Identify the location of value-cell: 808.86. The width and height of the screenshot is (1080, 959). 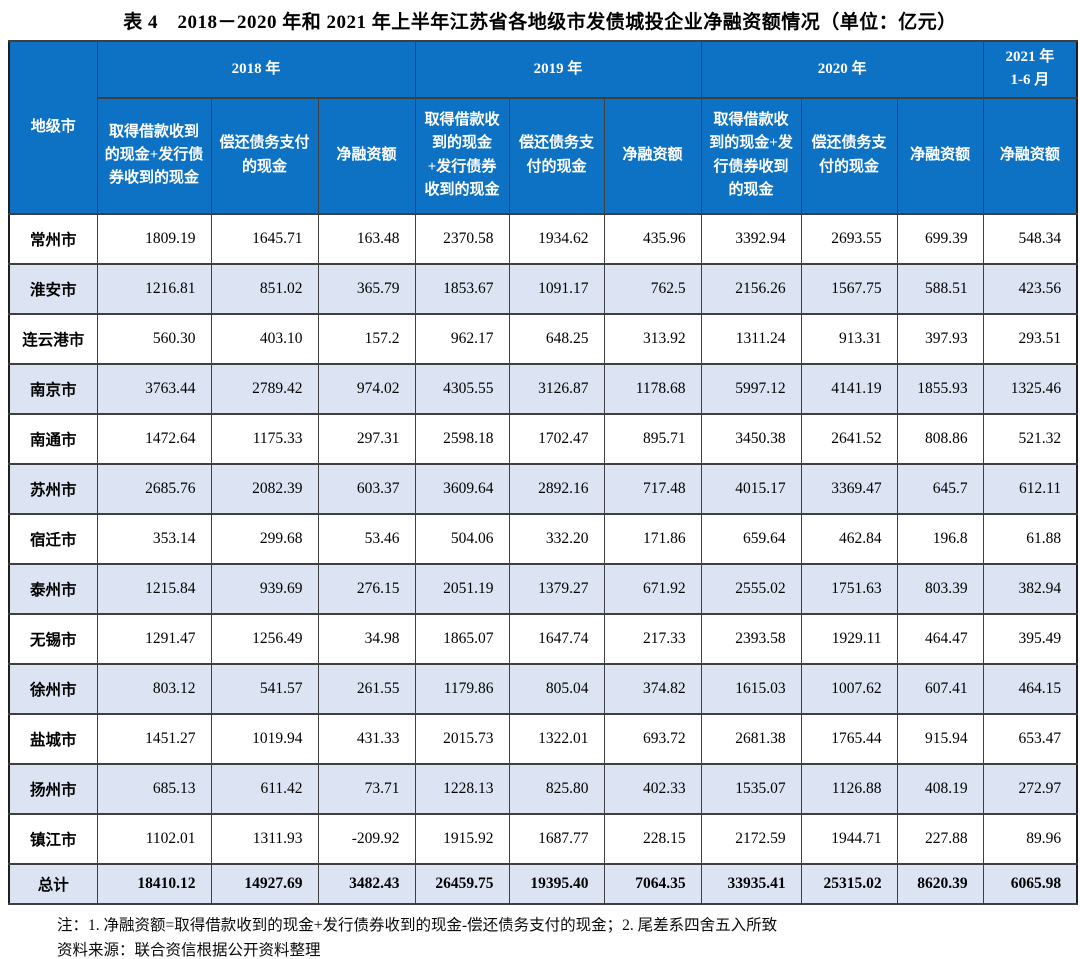
(940, 438).